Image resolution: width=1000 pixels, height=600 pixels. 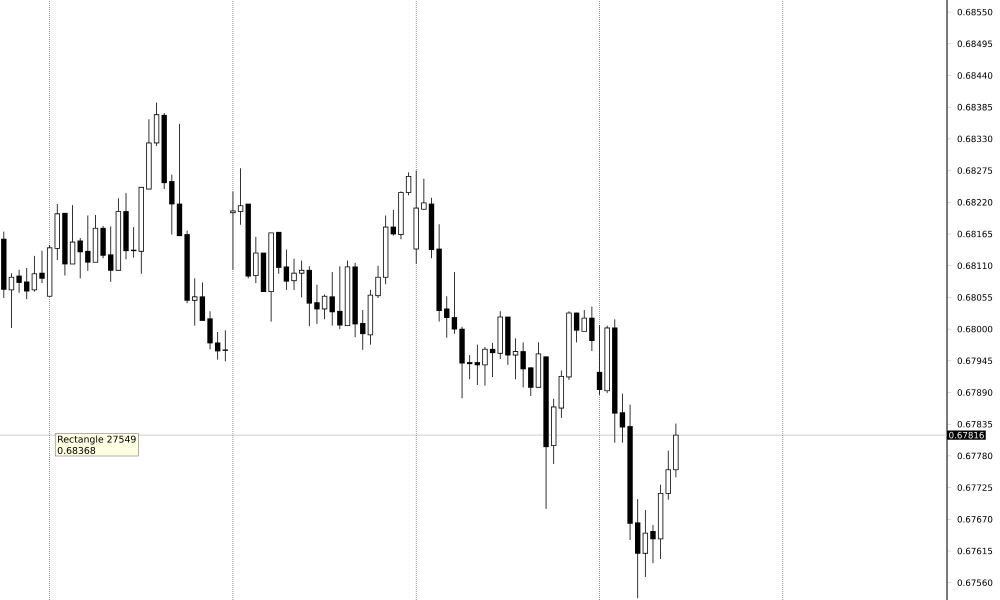 I want to click on y-tick-label: 0.67945, so click(x=975, y=361).